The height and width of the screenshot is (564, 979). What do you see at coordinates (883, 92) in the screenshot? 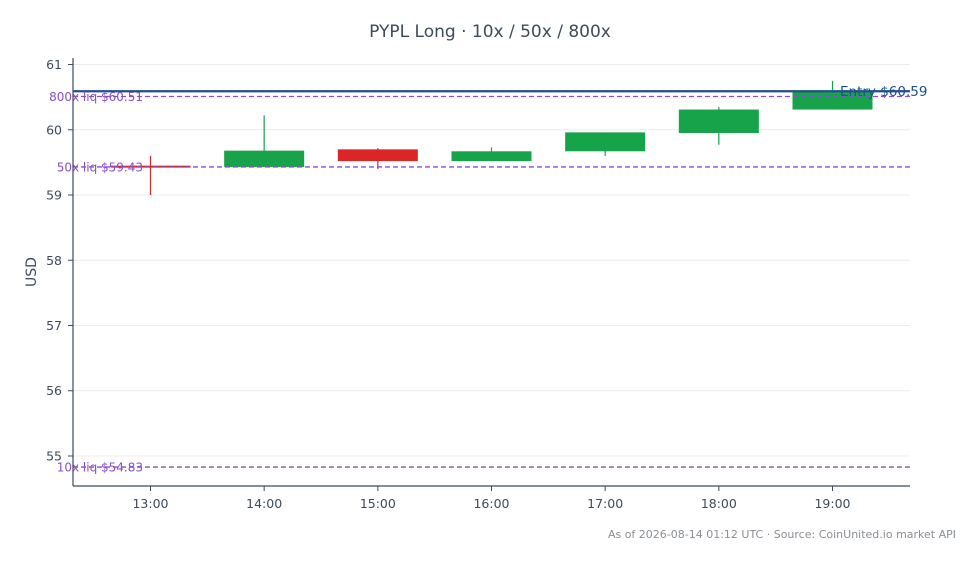
I see `entry-price-label: Entry $60.59` at bounding box center [883, 92].